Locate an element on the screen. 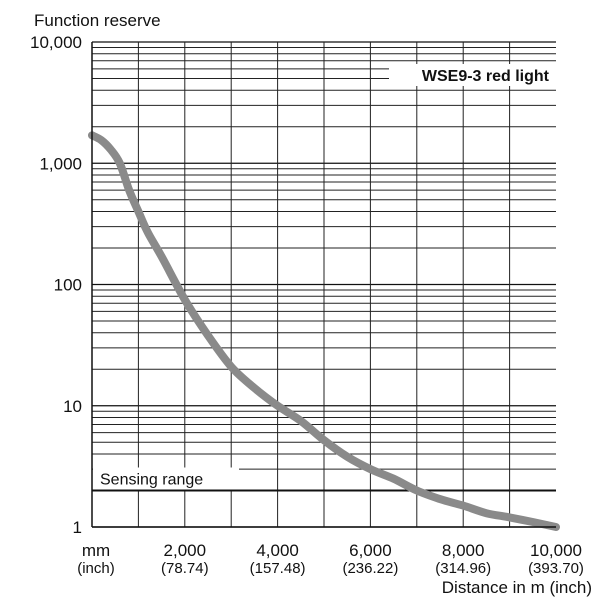 The height and width of the screenshot is (603, 604). x-tick-sublabel: (236.22) is located at coordinates (370, 568).